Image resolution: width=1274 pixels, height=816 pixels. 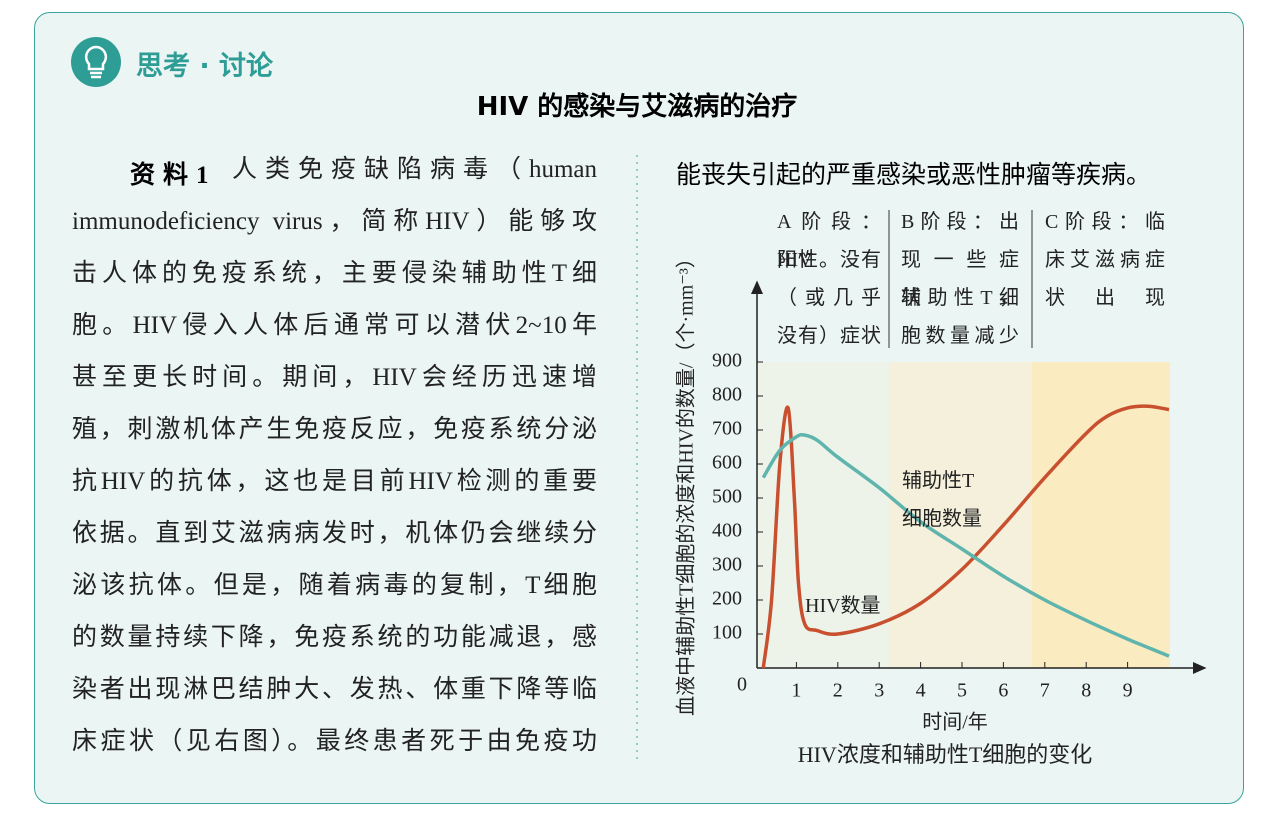 What do you see at coordinates (829, 336) in the screenshot?
I see `stage-text: 没有）症状` at bounding box center [829, 336].